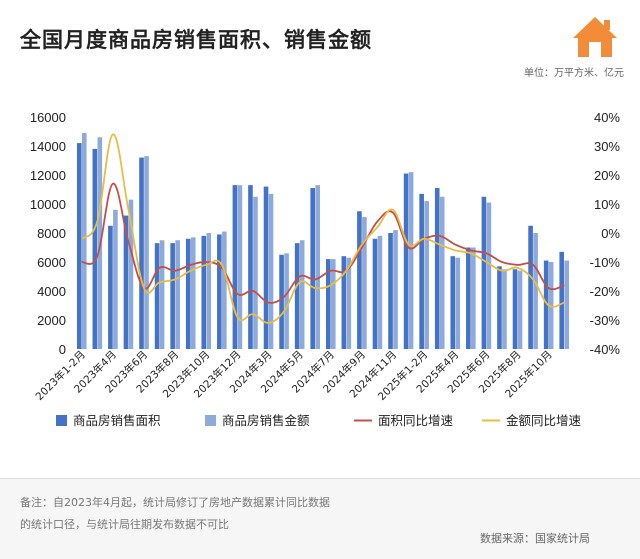  I want to click on y-left-tick-label: 2000, so click(51, 320).